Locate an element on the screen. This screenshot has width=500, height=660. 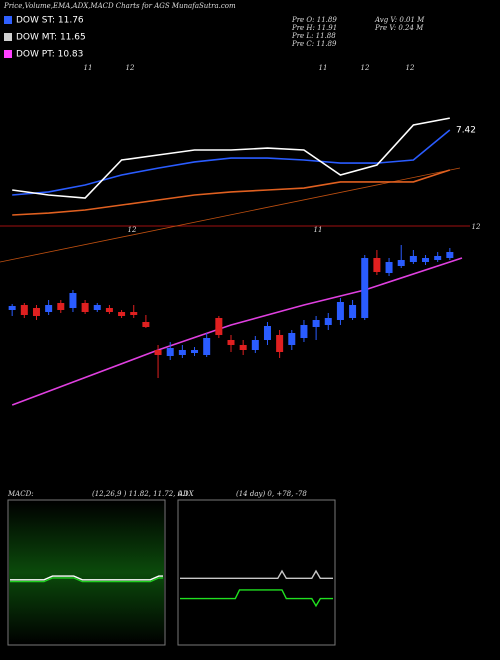
info-text: Pre L: 11.88 is located at coordinates (313, 36).